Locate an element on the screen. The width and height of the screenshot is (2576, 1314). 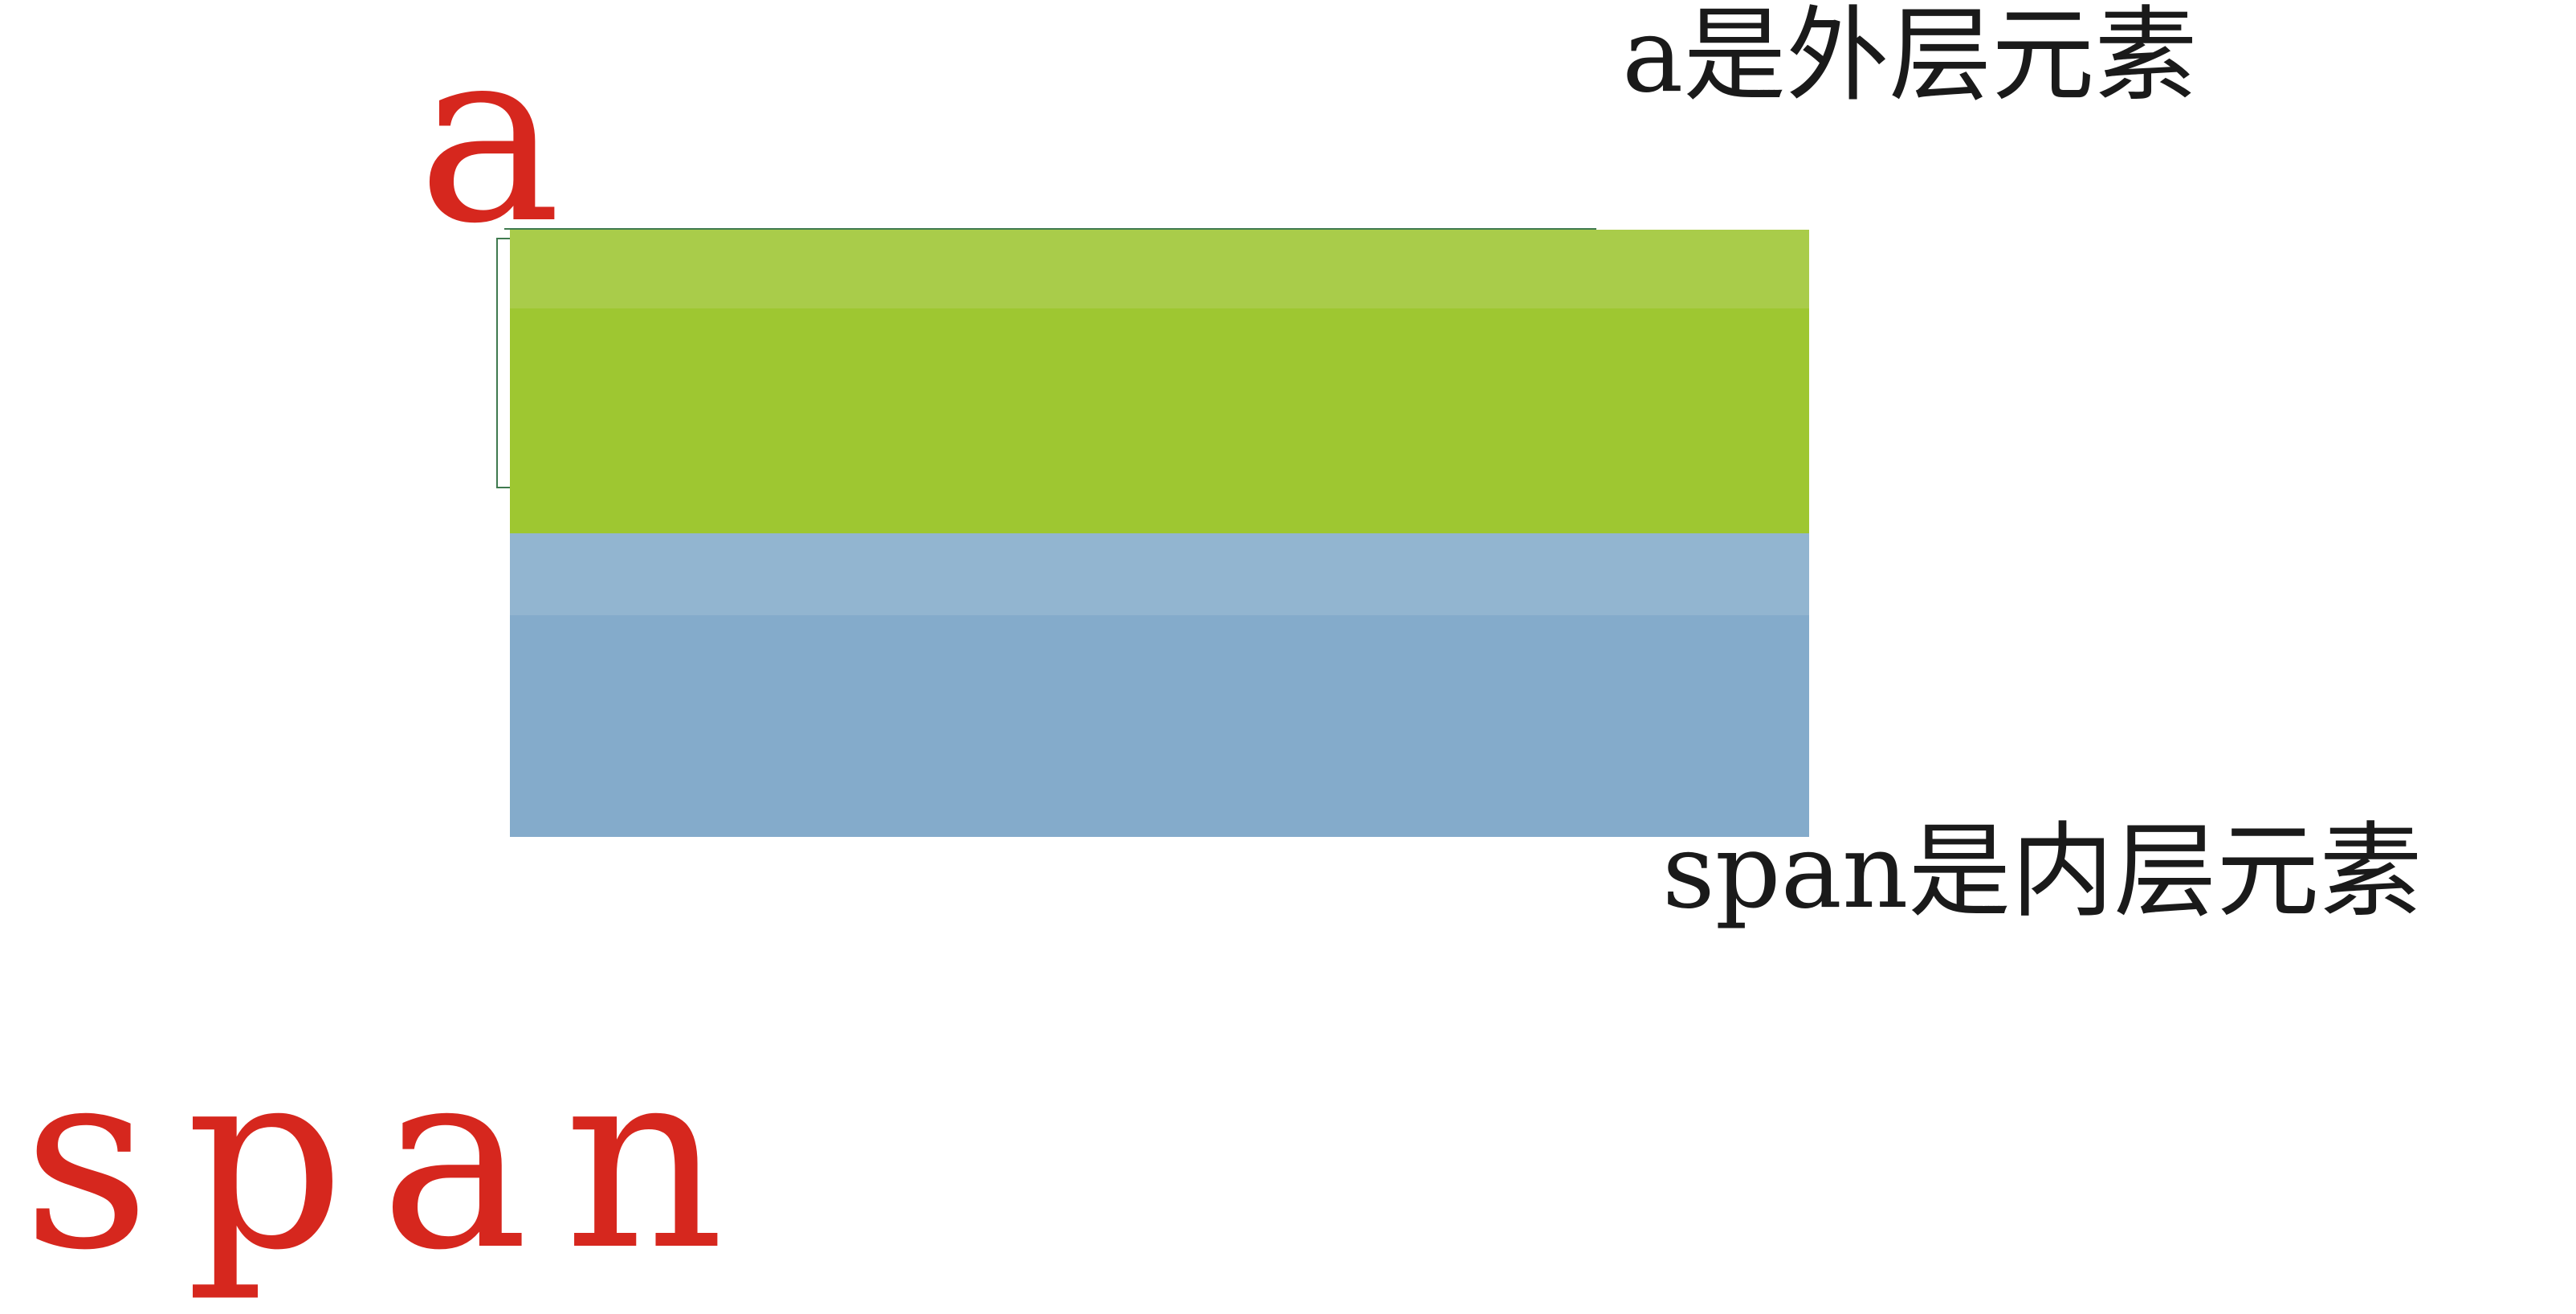
outer-element-outline-left is located at coordinates (508, 363).